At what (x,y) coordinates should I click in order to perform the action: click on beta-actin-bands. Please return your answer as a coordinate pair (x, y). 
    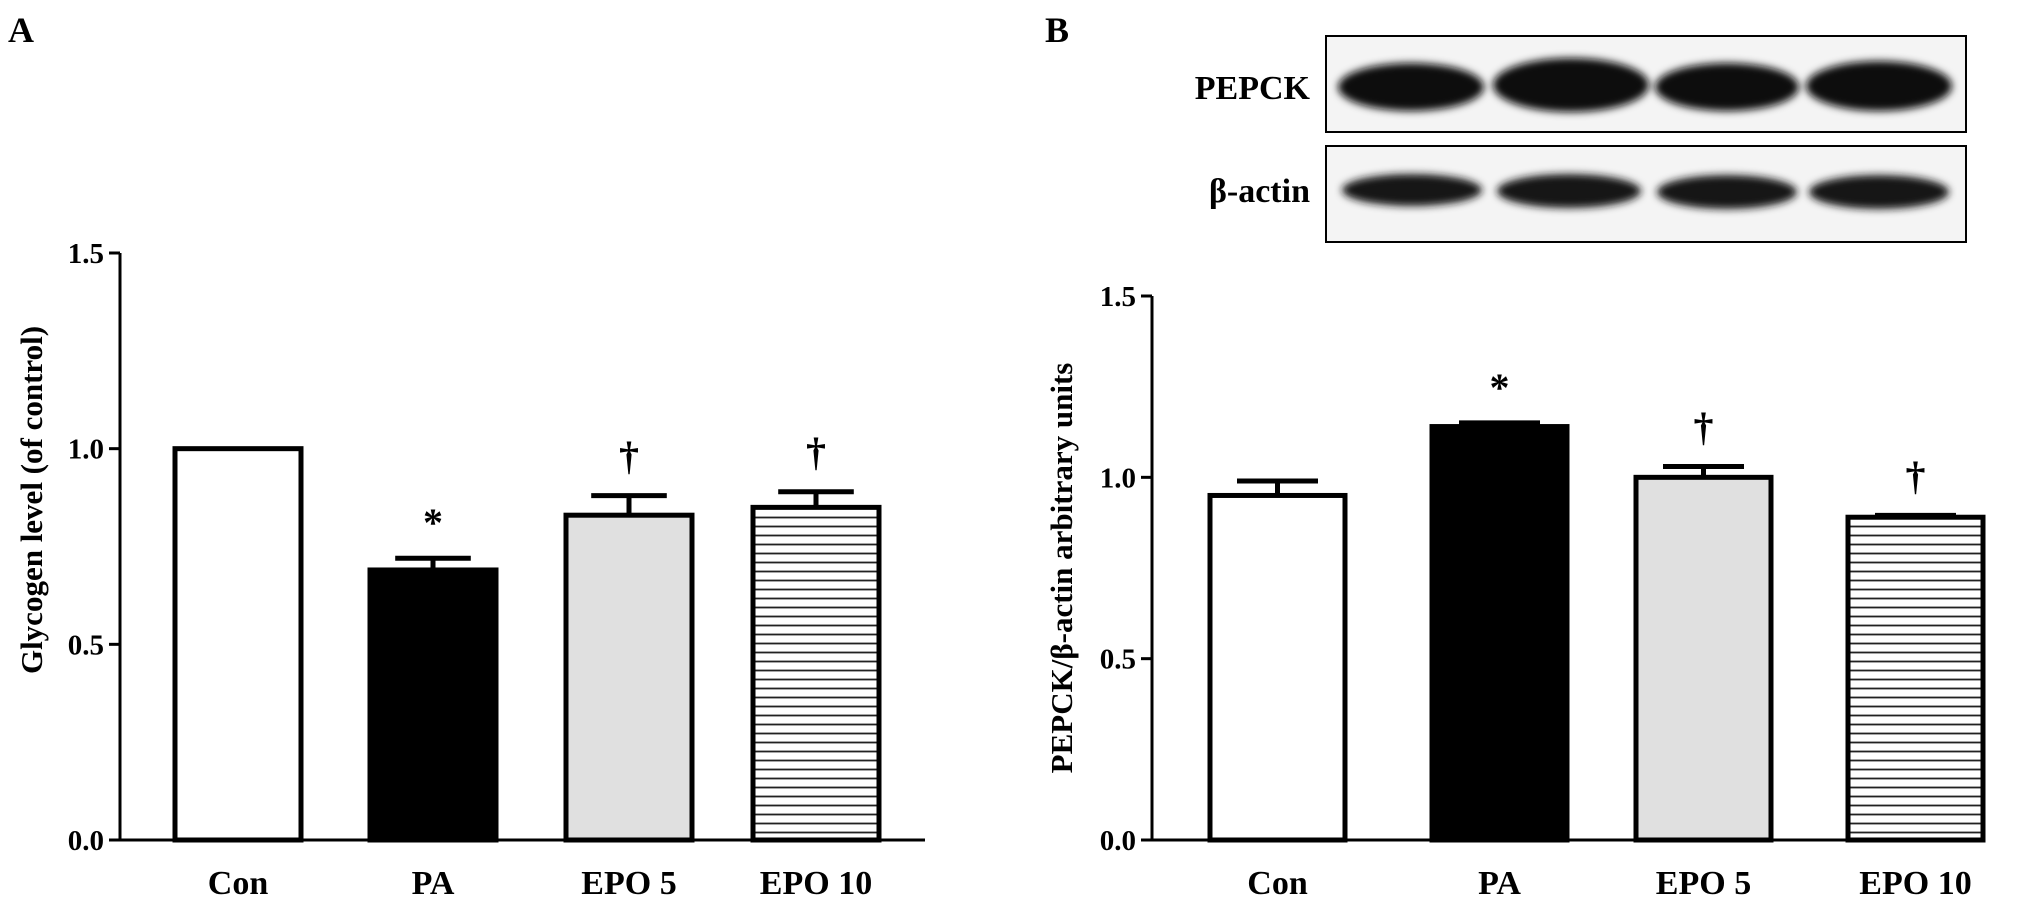
    Looking at the image, I should click on (1645, 191).